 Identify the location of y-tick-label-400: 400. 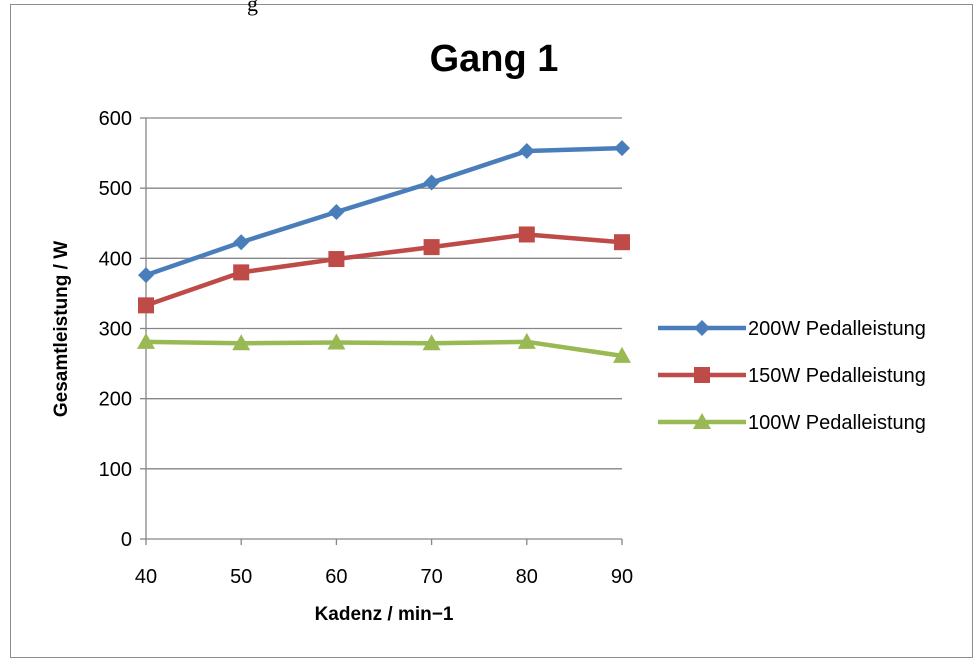
(115, 259).